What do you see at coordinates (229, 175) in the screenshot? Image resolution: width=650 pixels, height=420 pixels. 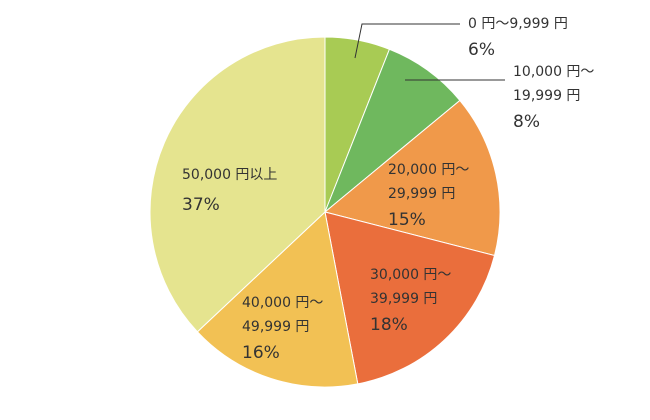 I see `slice-label-5-line-0: 50,000 円以上` at bounding box center [229, 175].